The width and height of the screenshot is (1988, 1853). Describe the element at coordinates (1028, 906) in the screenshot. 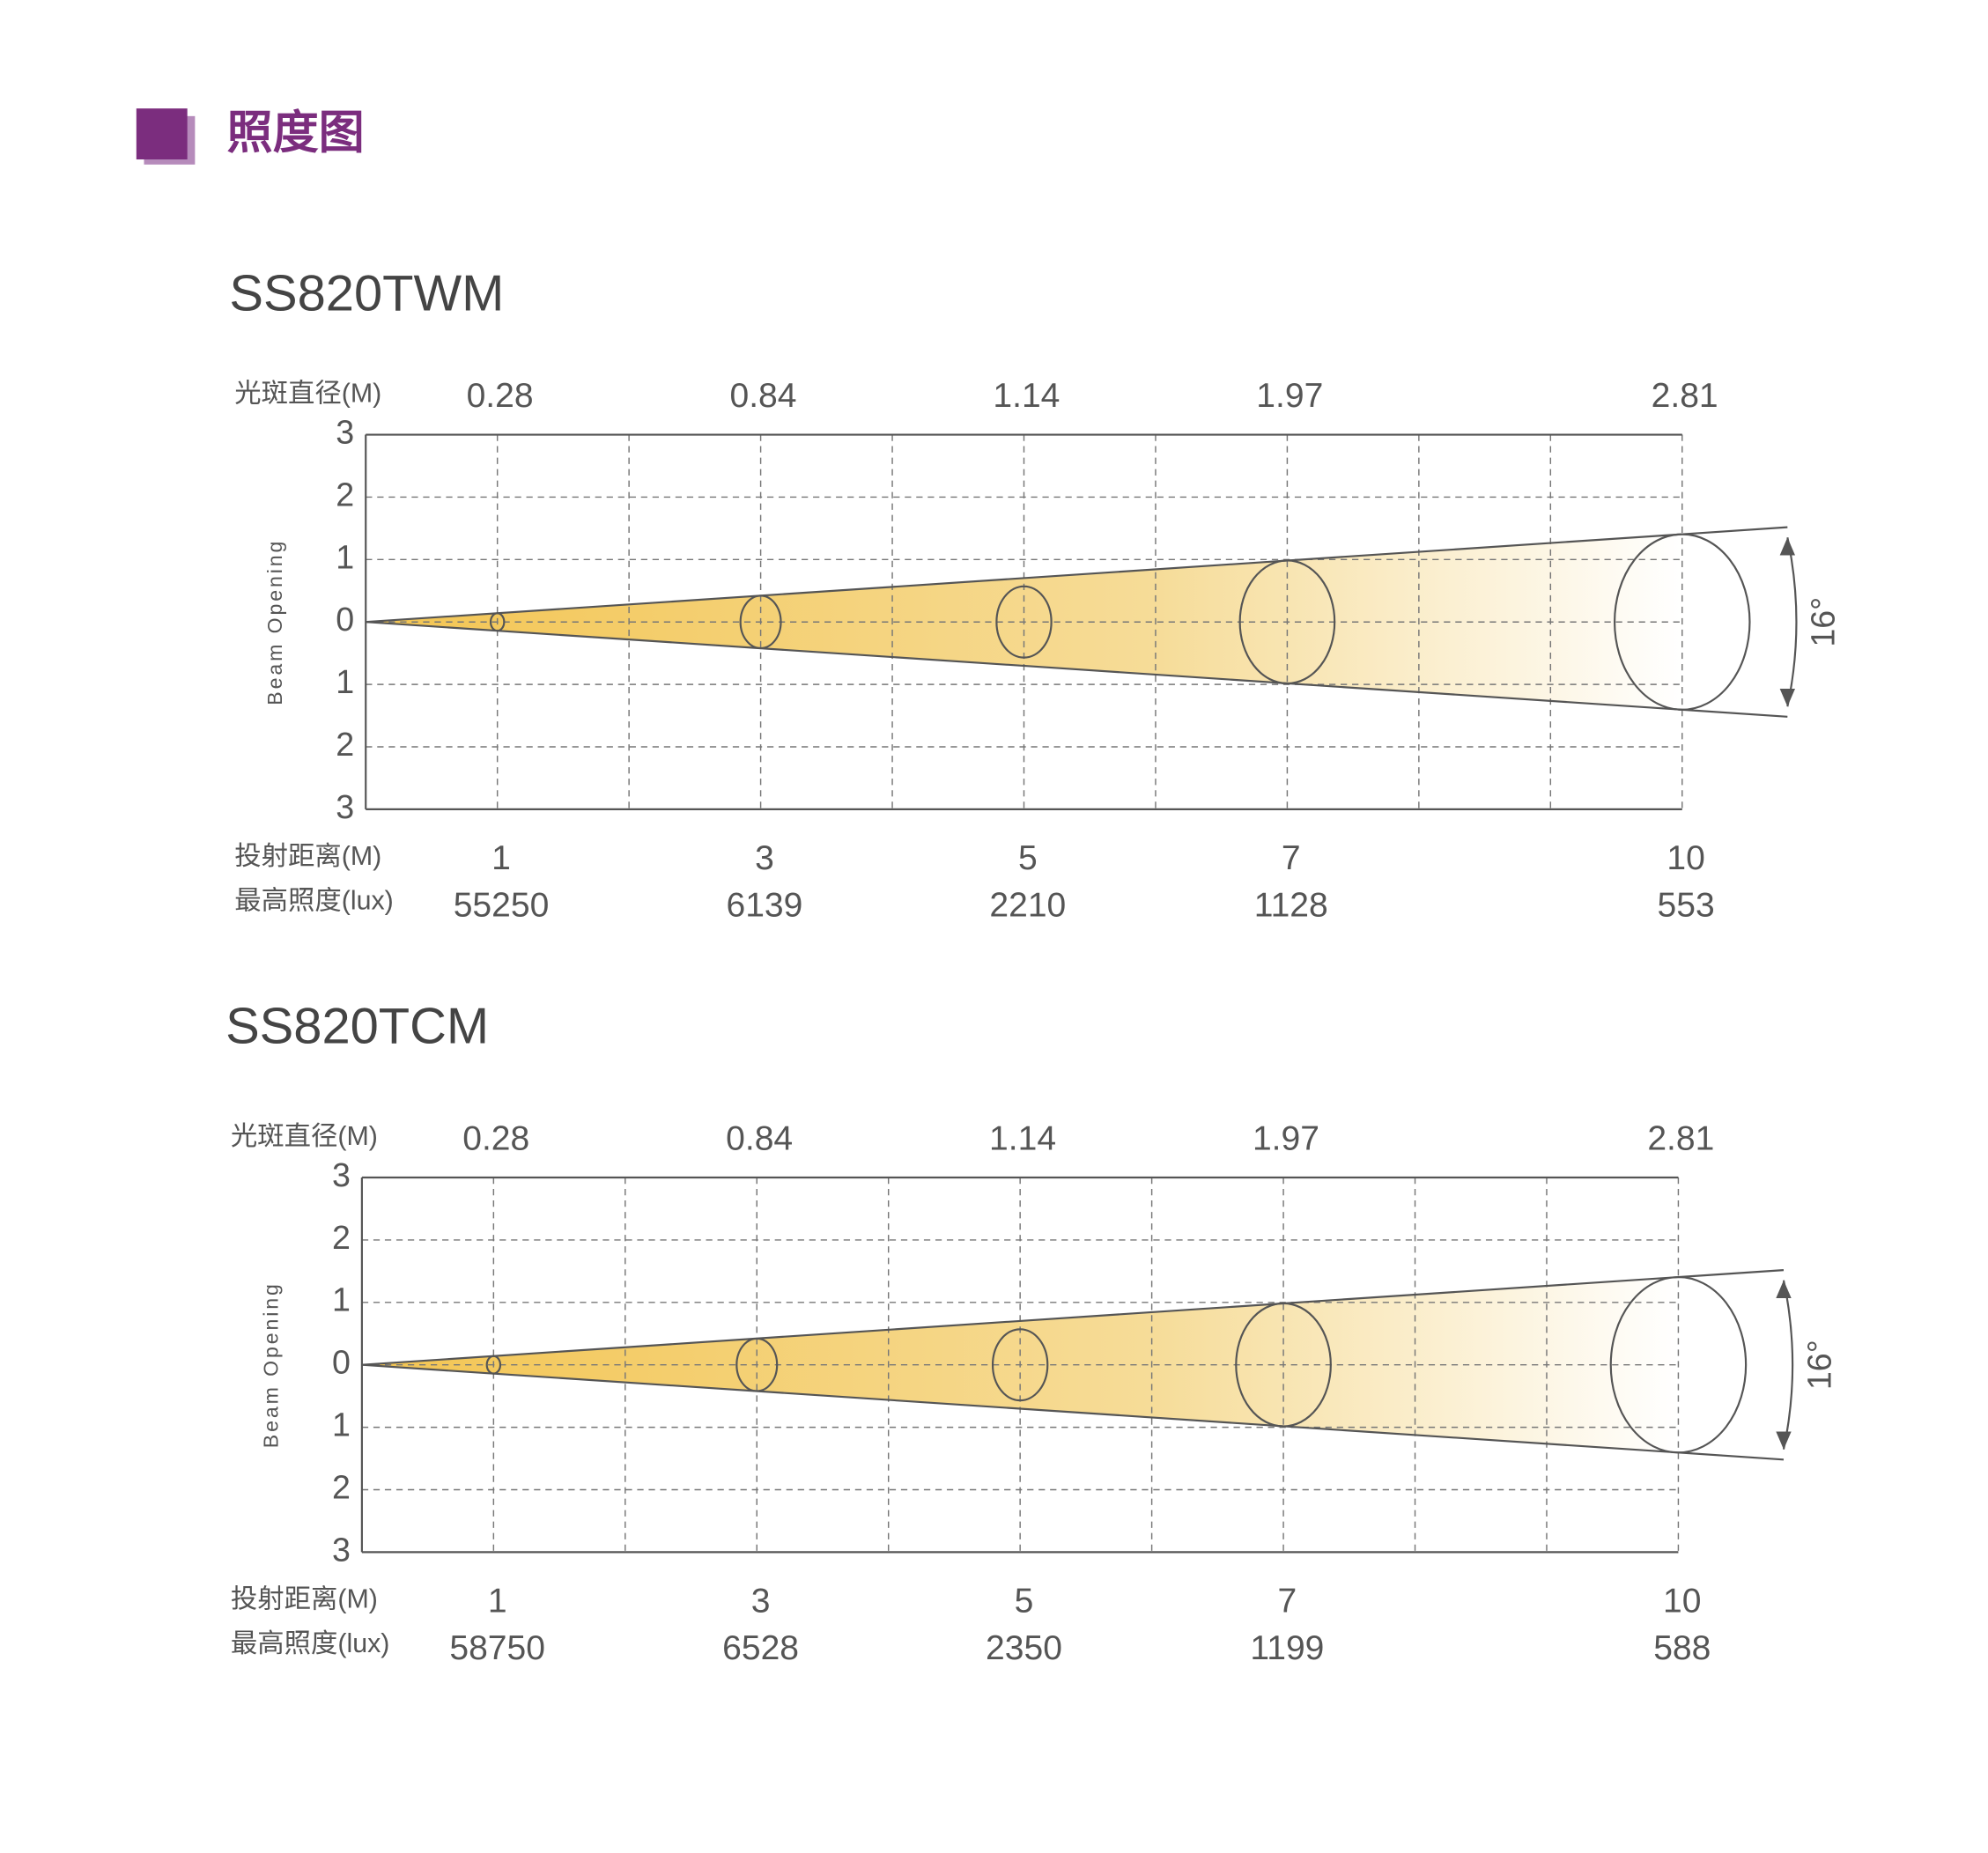

I see `lux-value: 2210` at that location.